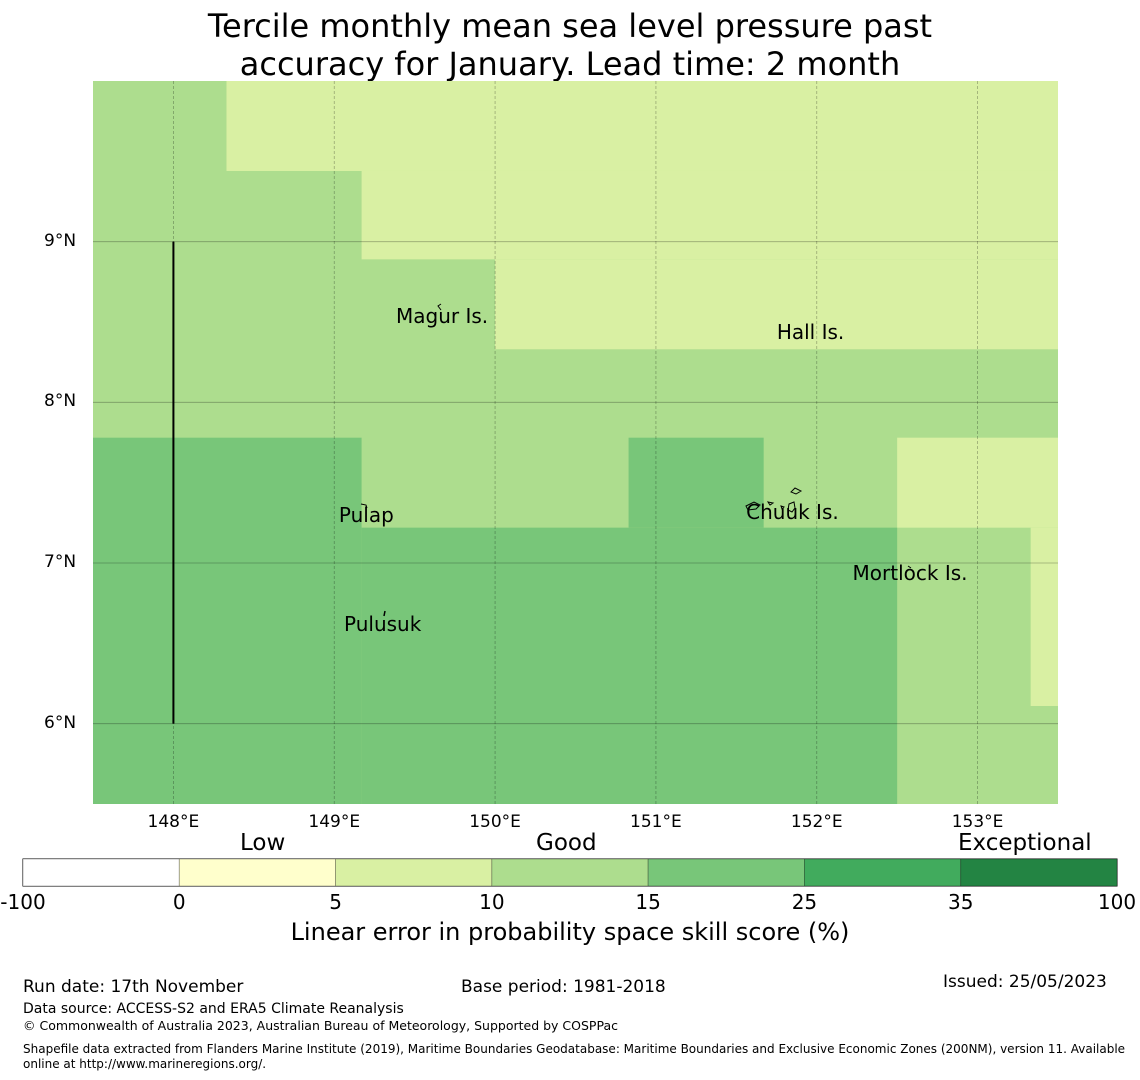 Image resolution: width=1140 pixels, height=1080 pixels. I want to click on island-mortlock-icon, so click(909, 567).